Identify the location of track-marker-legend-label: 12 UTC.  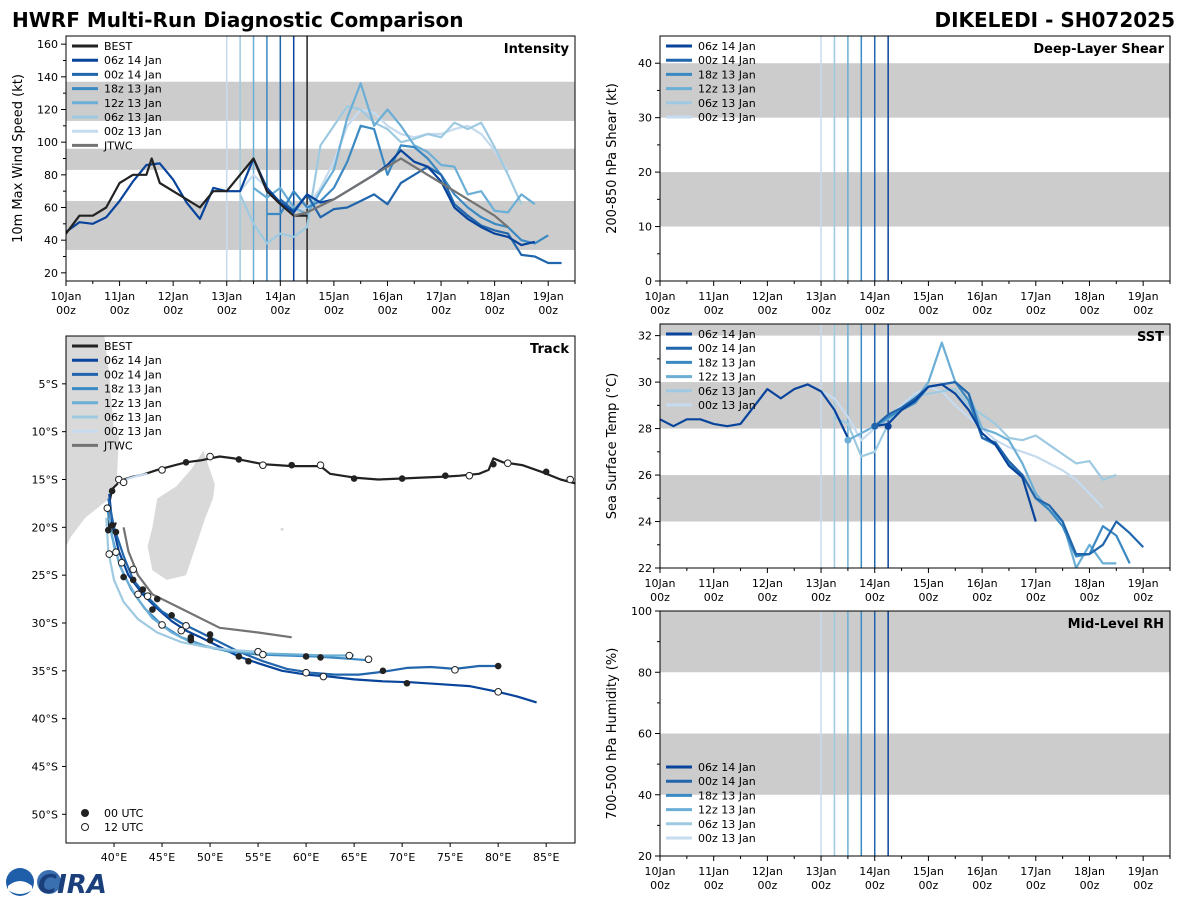
(124, 827).